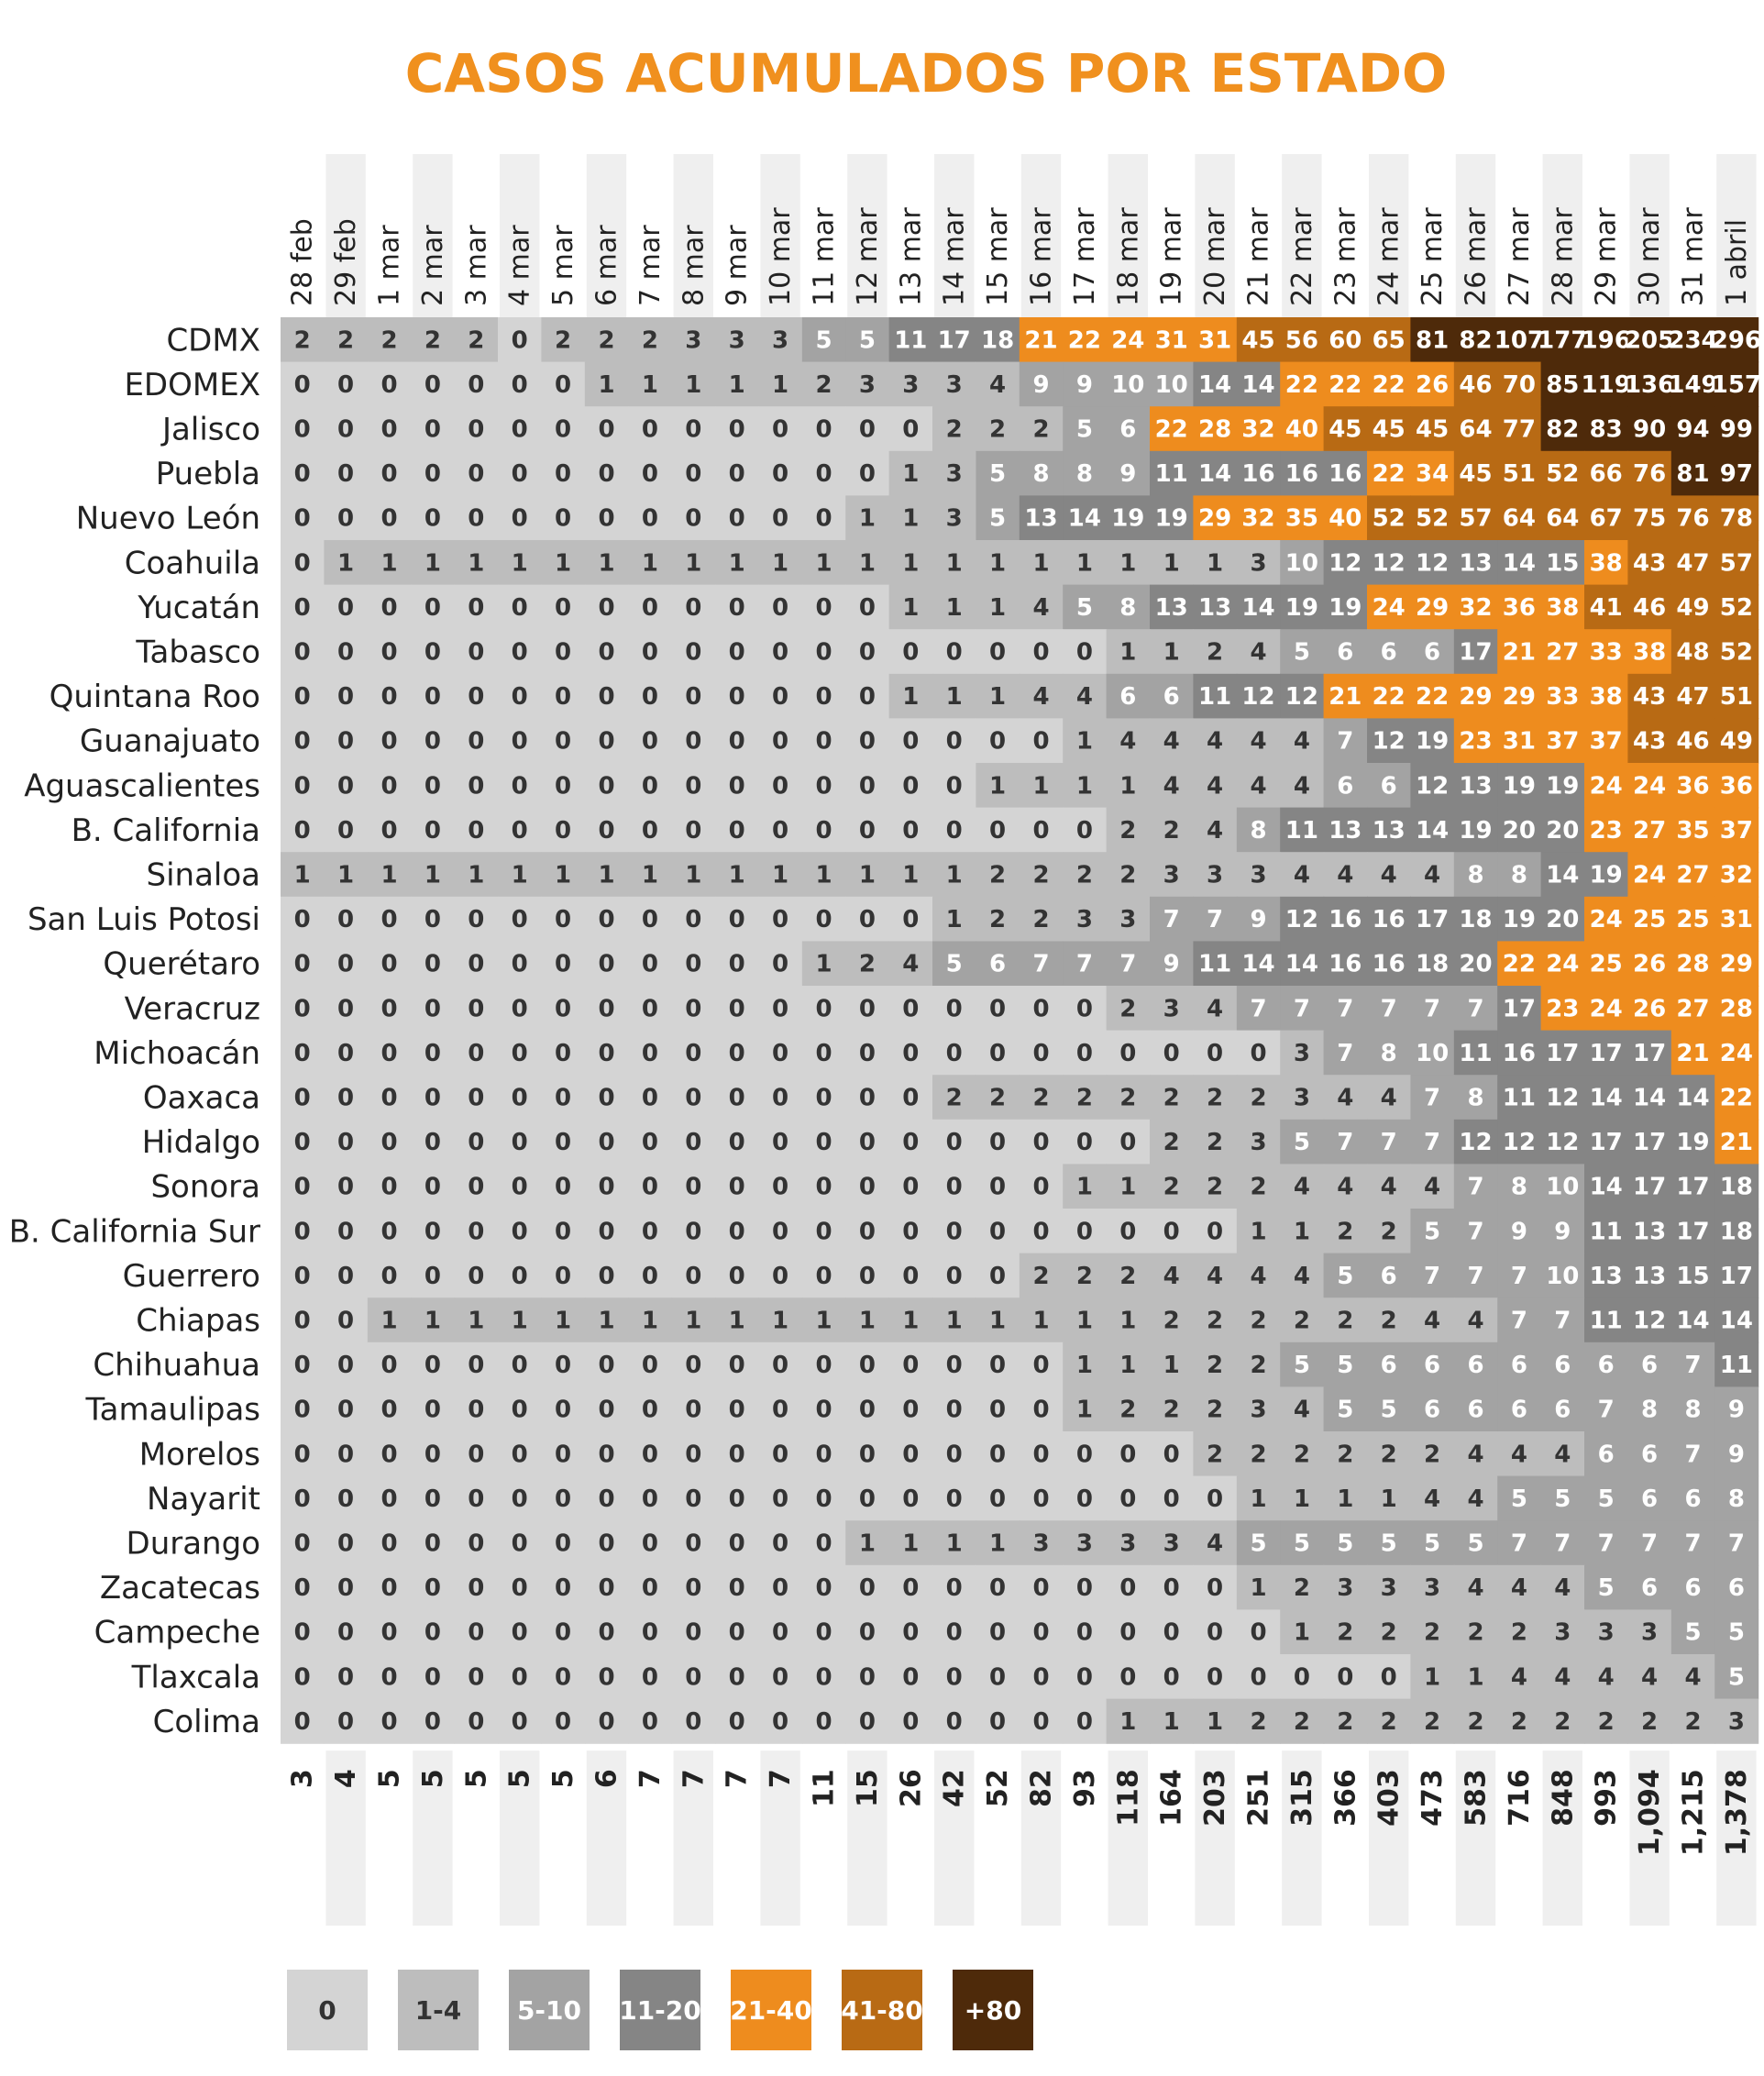  Describe the element at coordinates (1389, 1053) in the screenshot. I see `cell-value: 8` at that location.